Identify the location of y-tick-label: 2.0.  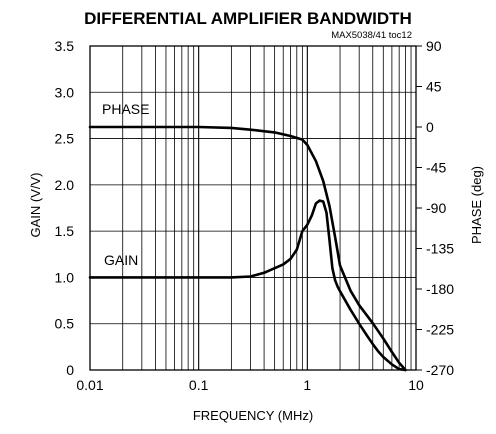
(65, 185).